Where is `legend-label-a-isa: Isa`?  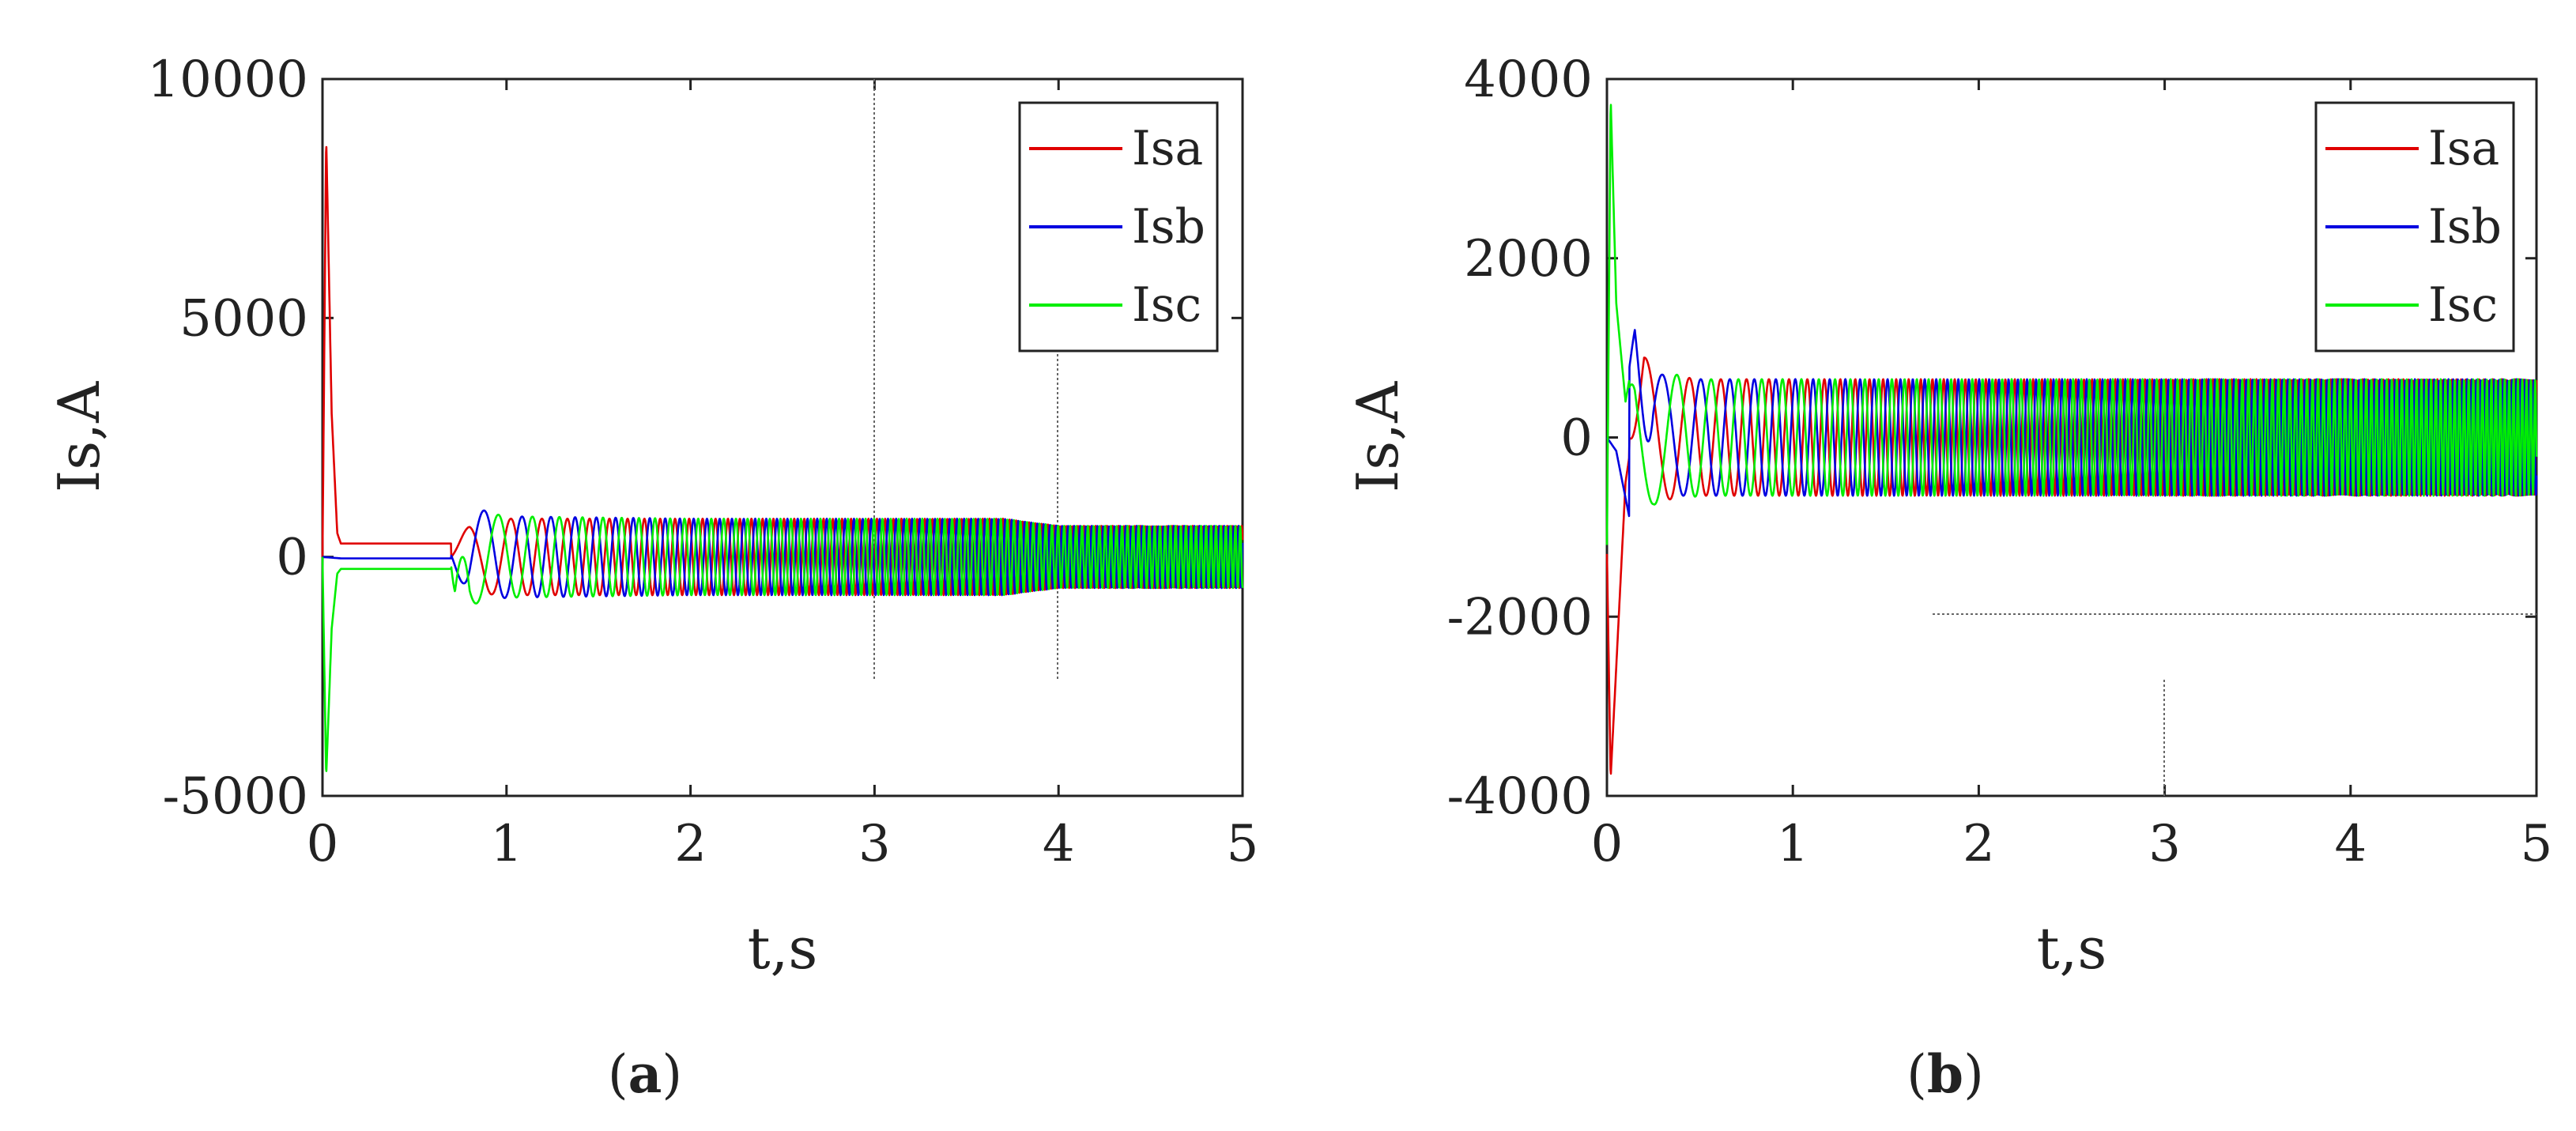
legend-label-a-isa: Isa is located at coordinates (1167, 148).